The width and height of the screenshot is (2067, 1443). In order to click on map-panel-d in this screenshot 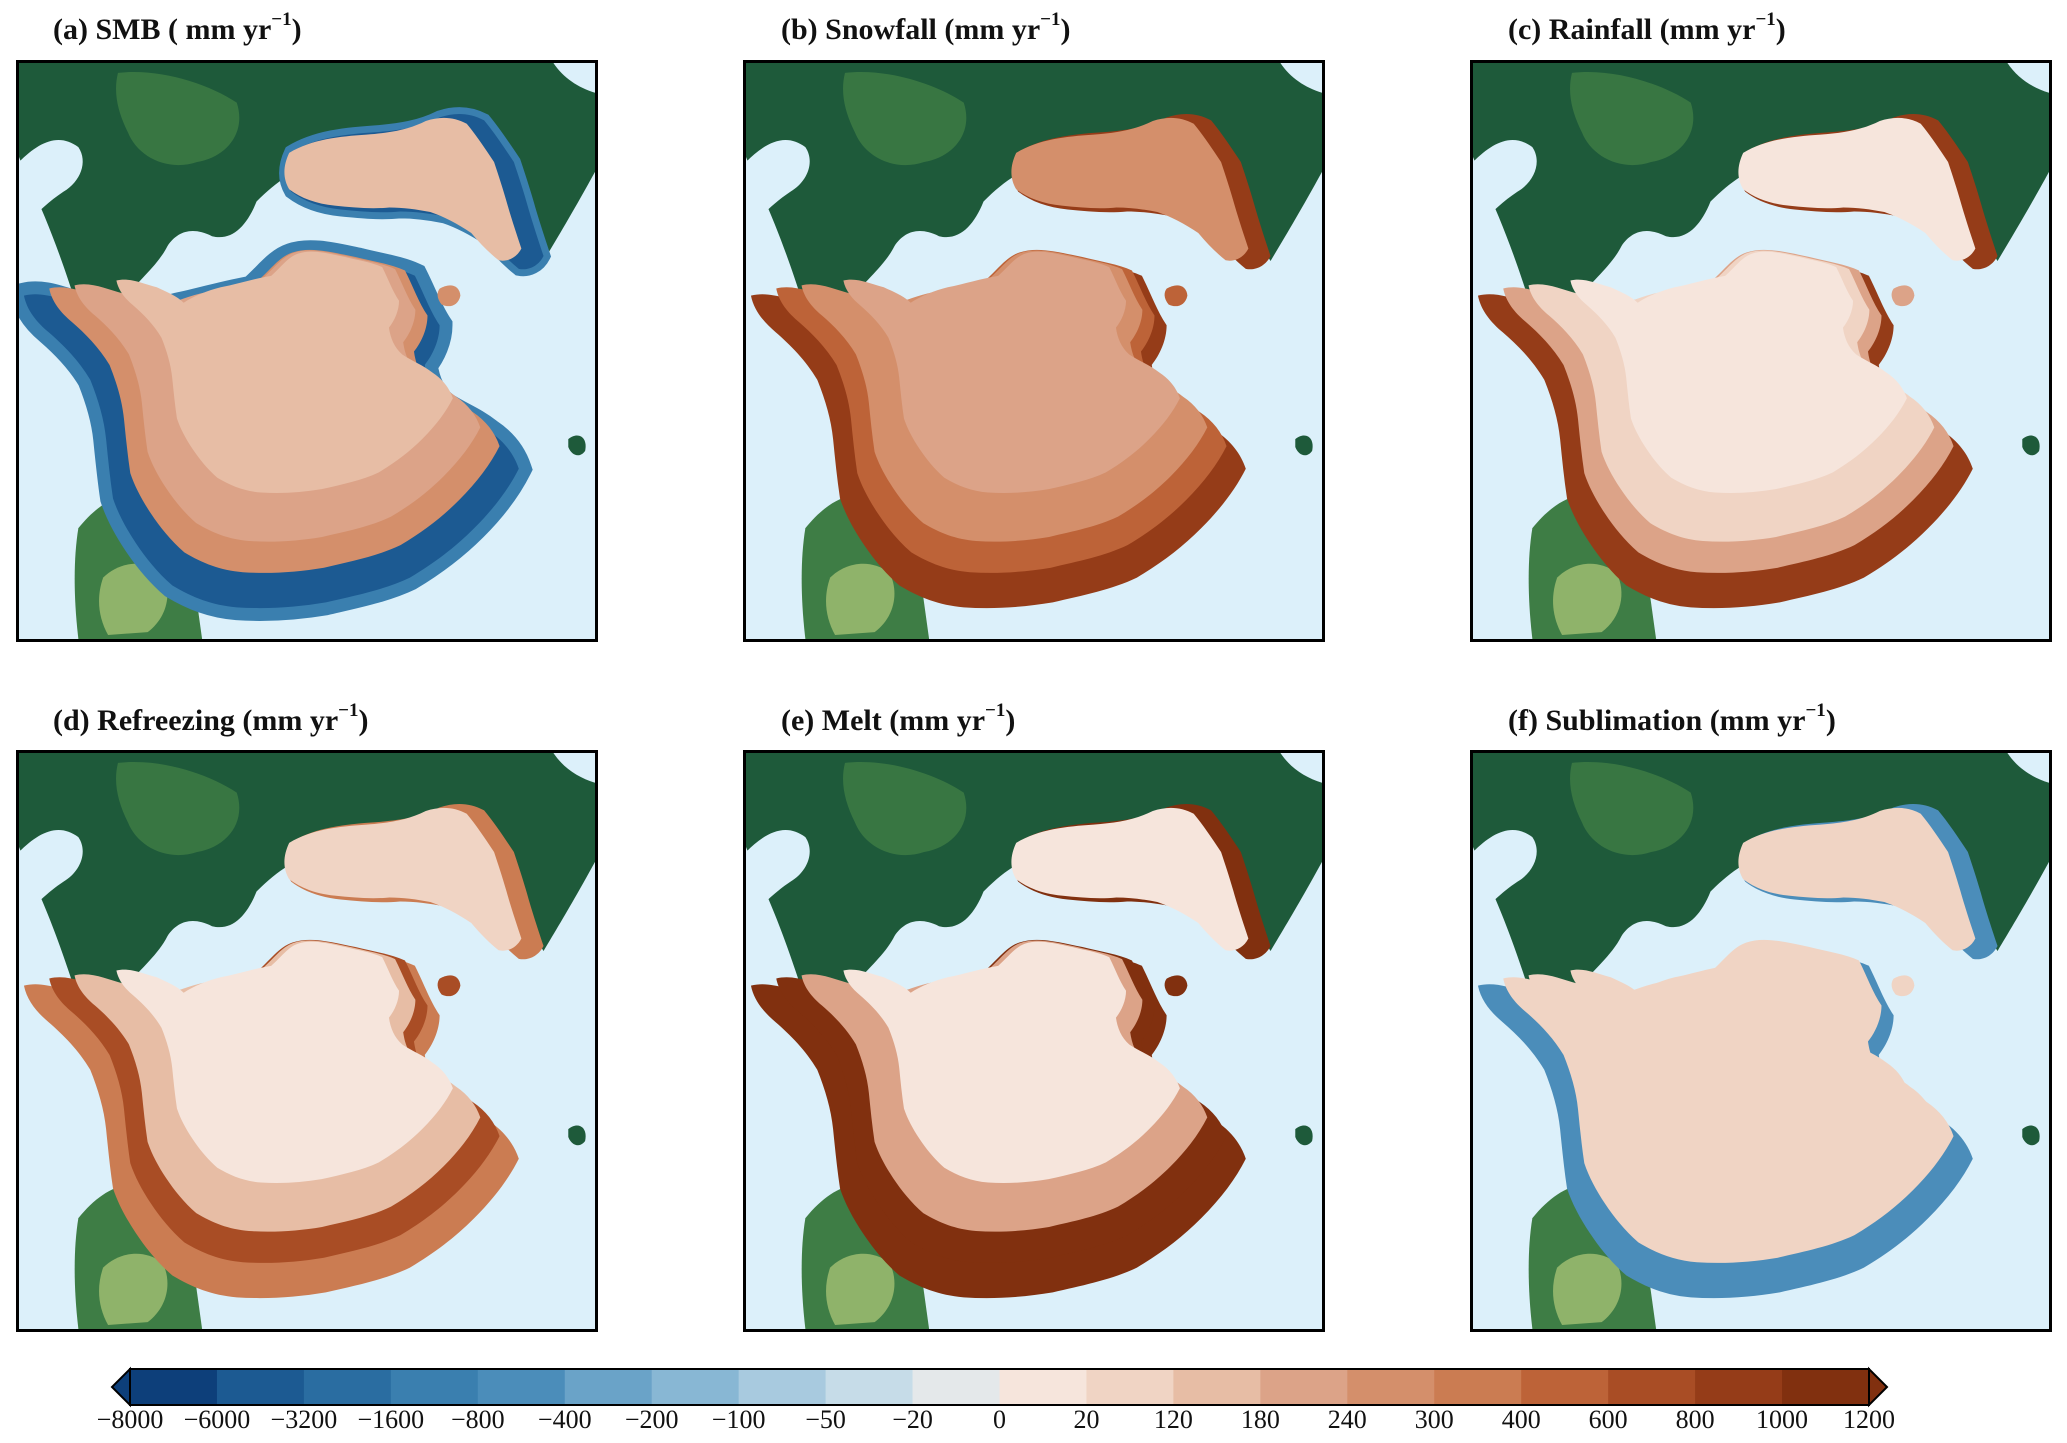, I will do `click(307, 1041)`.